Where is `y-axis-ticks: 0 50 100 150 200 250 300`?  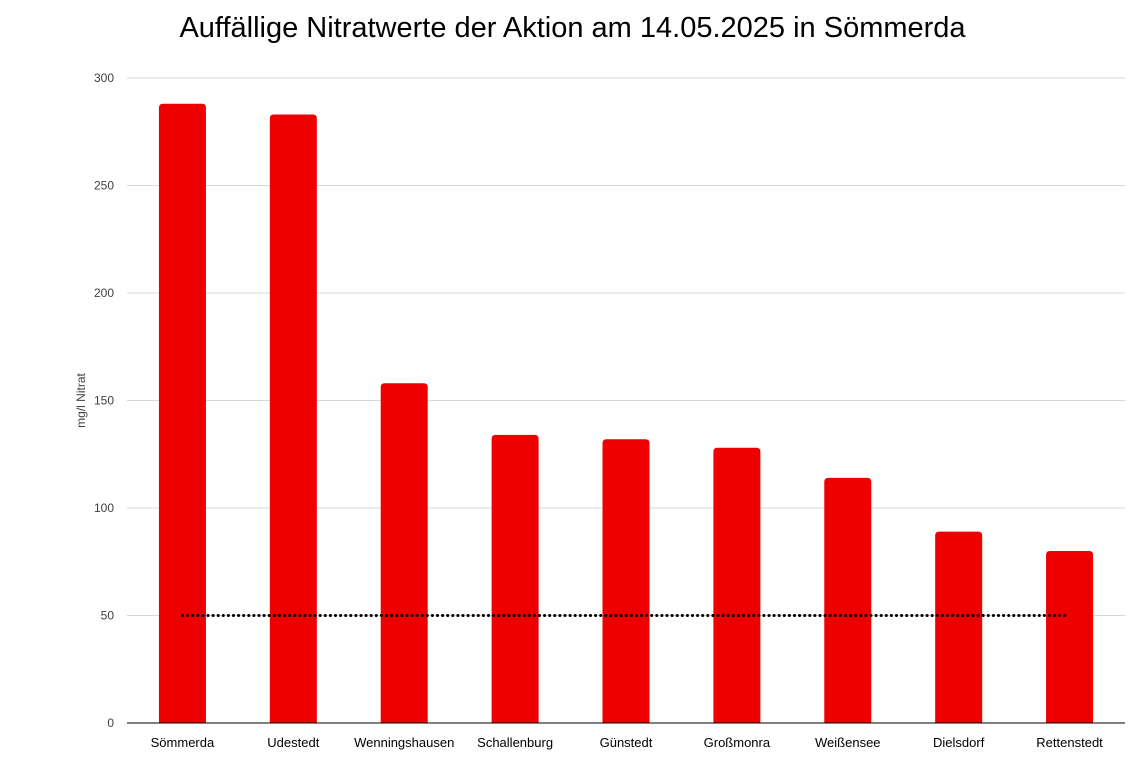
y-axis-ticks: 0 50 100 150 200 250 300 is located at coordinates (104, 400).